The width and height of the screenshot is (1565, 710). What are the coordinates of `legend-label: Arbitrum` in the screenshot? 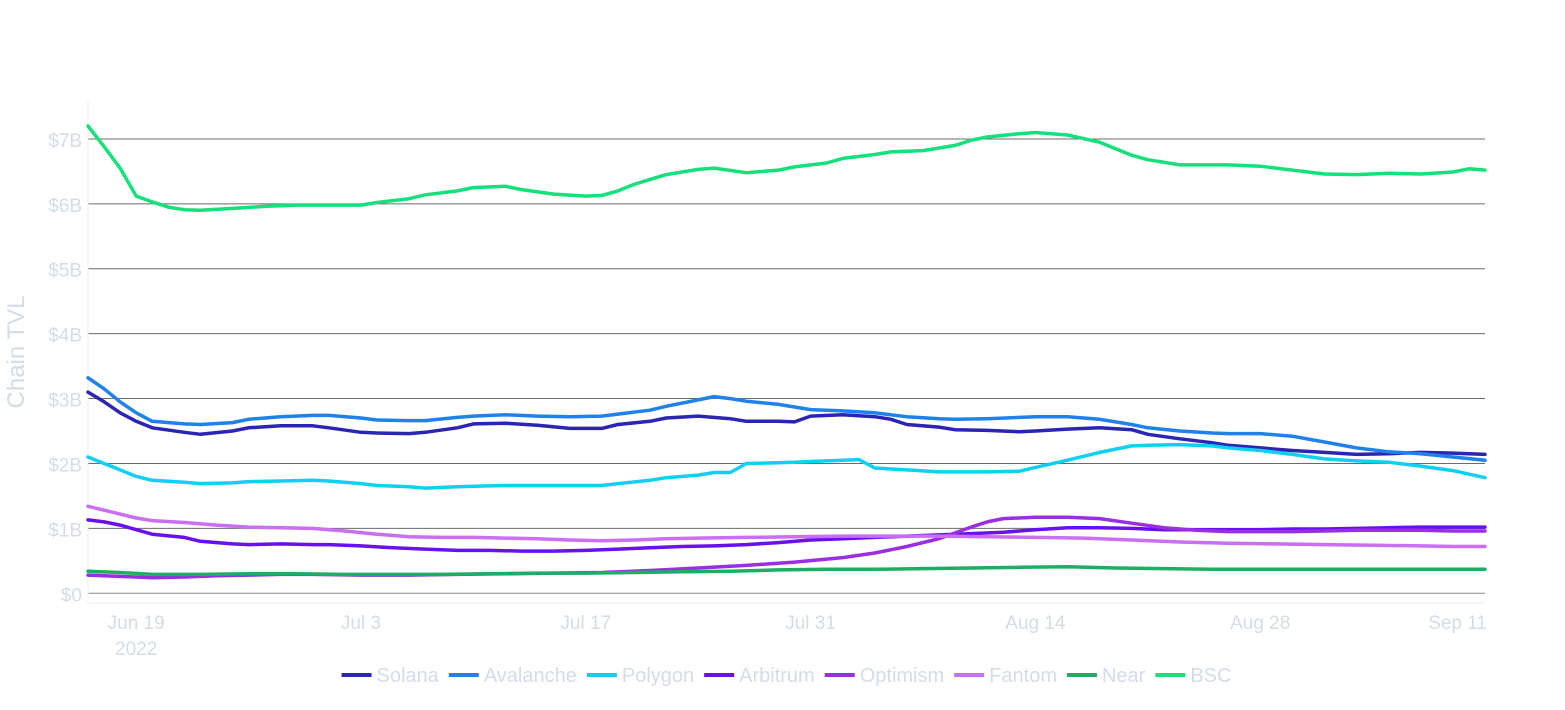 It's located at (777, 676).